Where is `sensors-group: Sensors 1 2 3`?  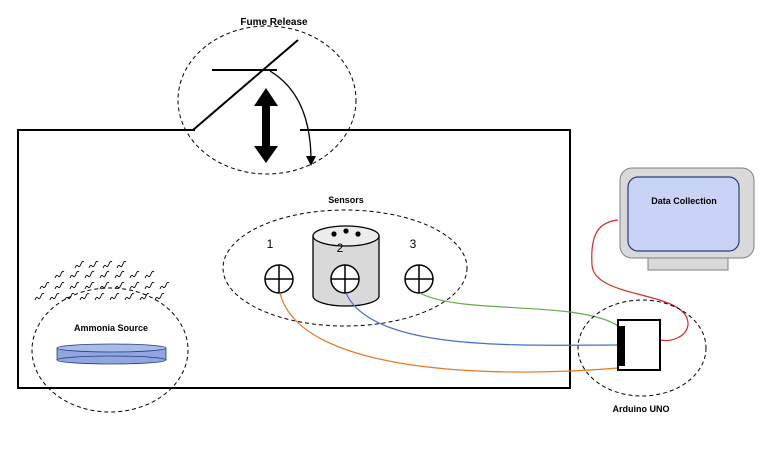
sensors-group: Sensors 1 2 3 is located at coordinates (345, 261).